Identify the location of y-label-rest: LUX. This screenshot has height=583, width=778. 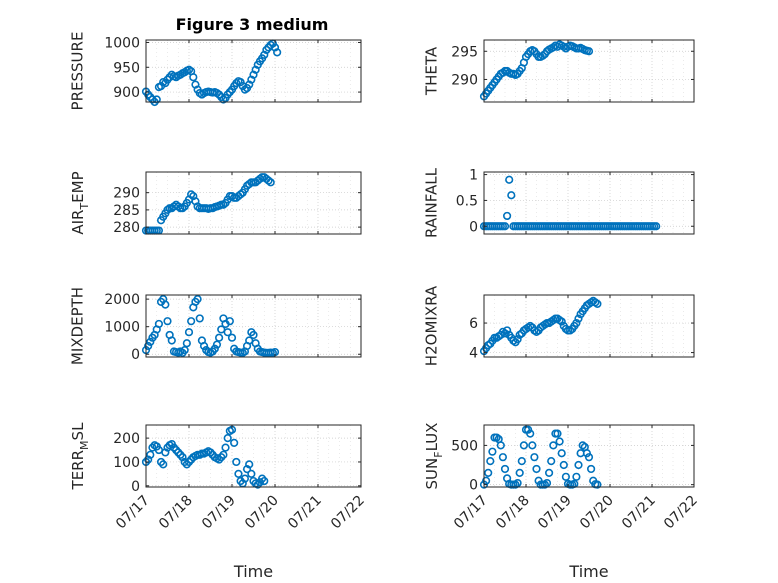
(432, 437).